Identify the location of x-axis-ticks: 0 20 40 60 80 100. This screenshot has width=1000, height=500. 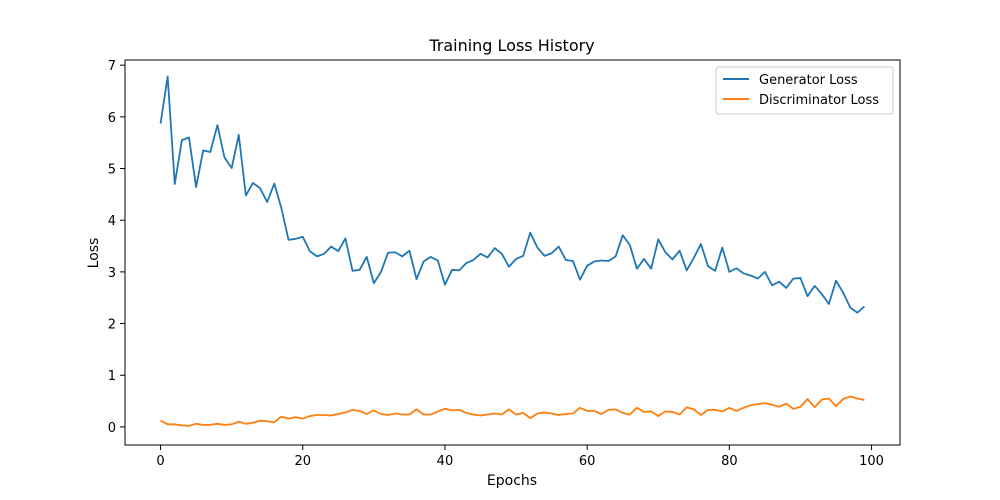
(520, 457).